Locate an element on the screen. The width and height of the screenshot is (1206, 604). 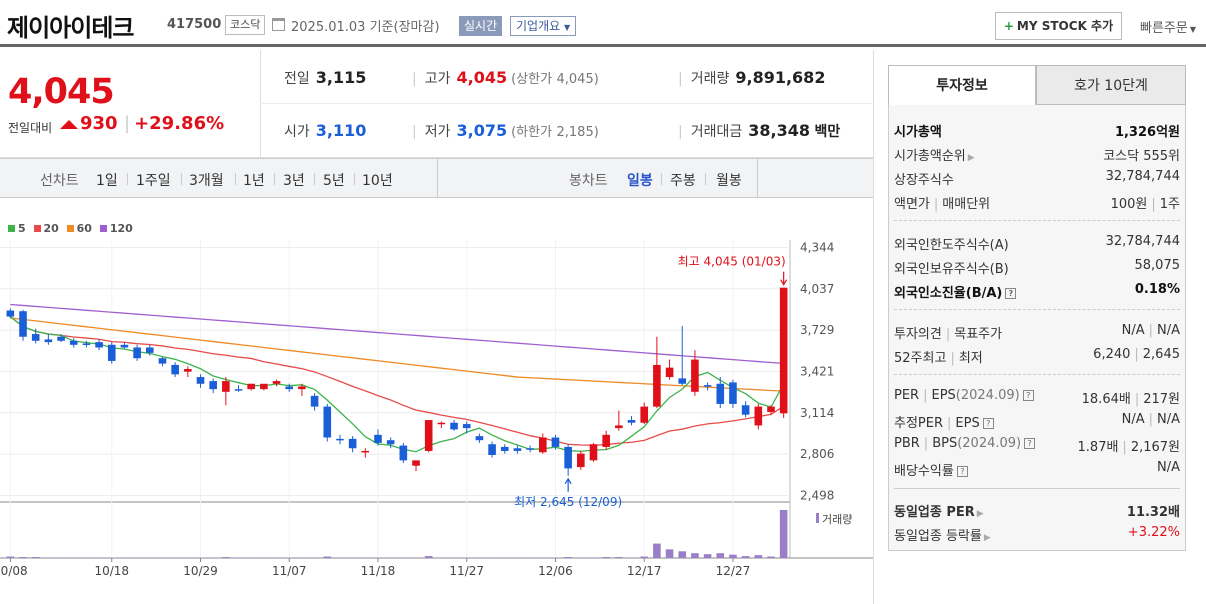
candle-daily: 일봉 is located at coordinates (640, 181).